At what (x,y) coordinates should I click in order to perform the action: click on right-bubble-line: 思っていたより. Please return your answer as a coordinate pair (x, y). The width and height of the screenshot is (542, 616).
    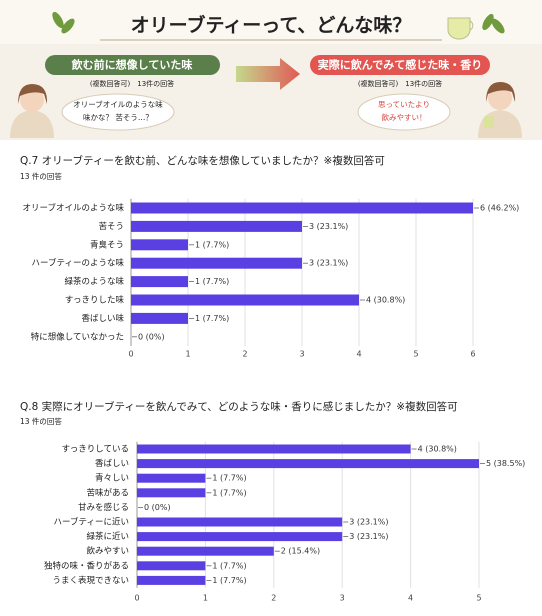
    Looking at the image, I should click on (404, 104).